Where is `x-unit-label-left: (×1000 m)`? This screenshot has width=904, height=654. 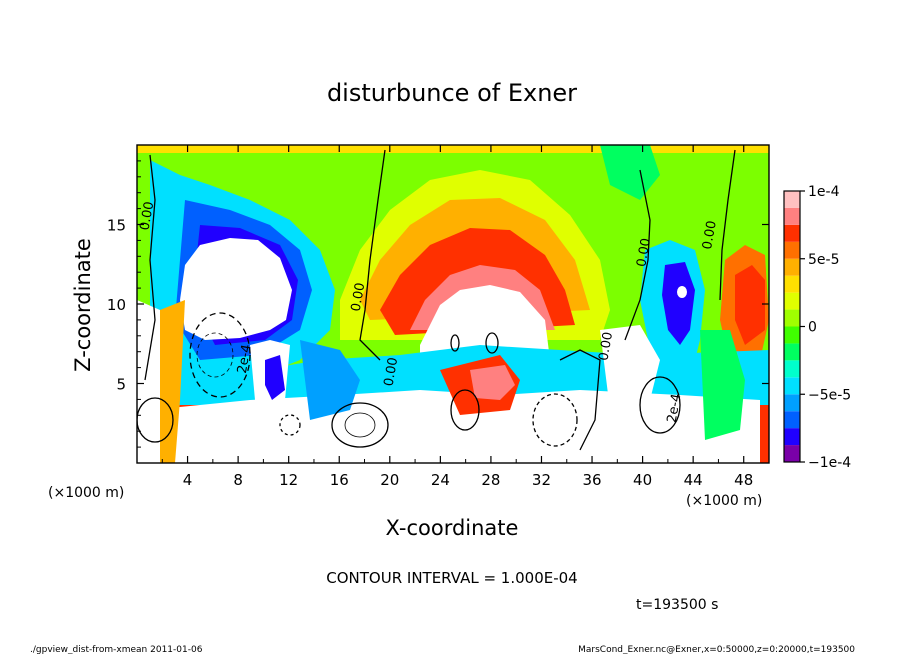
x-unit-label-left: (×1000 m) is located at coordinates (86, 493).